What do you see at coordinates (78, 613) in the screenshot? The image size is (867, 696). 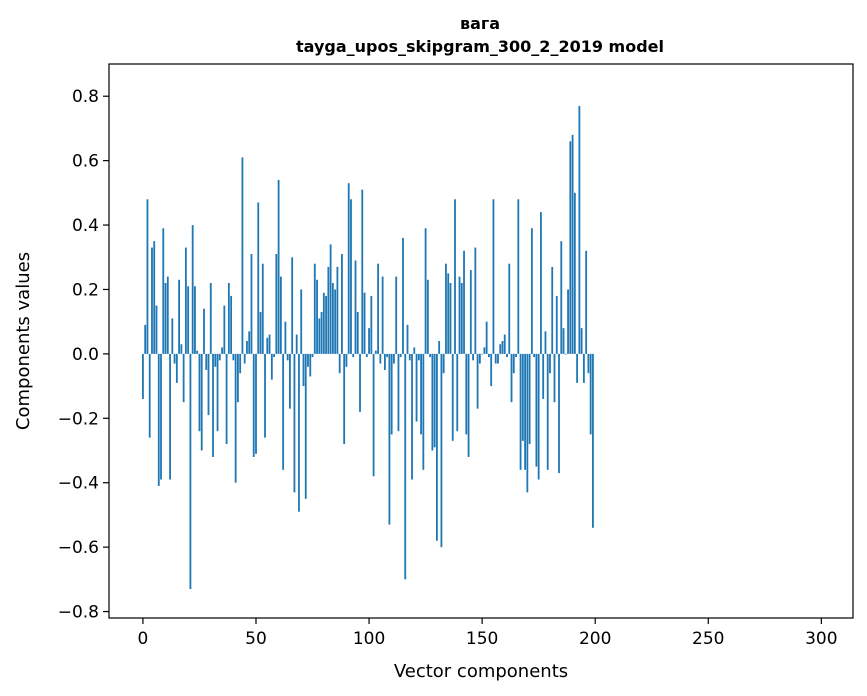 I see `y-tick-label: −0.8` at bounding box center [78, 613].